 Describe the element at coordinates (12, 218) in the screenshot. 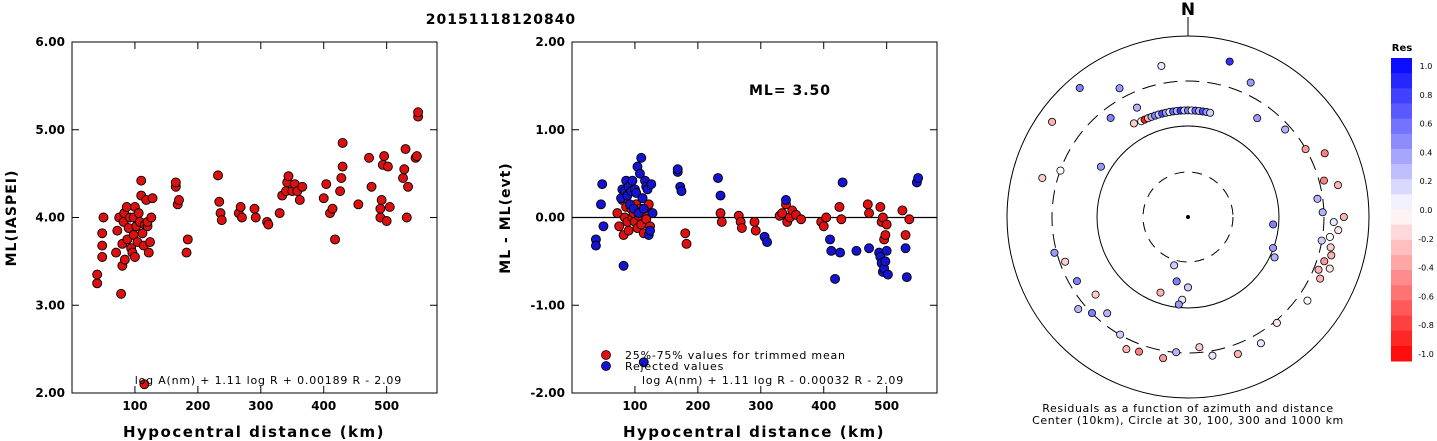

I see `y-axis-label: ML(IASPEI)` at that location.